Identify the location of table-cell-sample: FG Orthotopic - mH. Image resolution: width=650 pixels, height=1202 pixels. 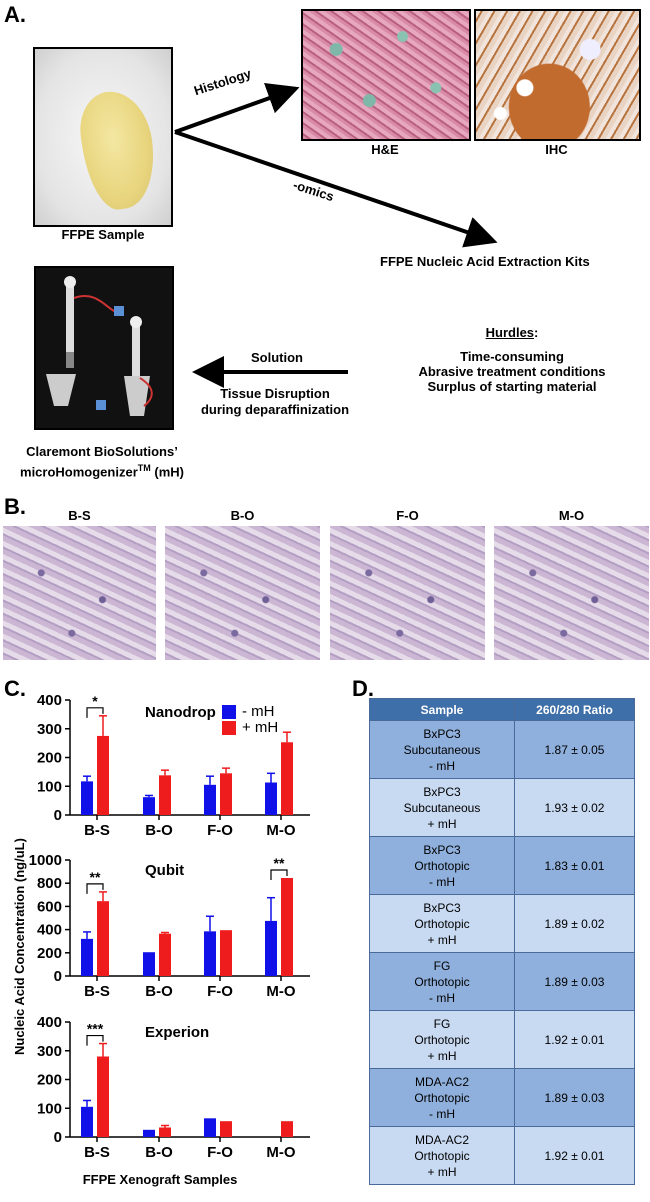
(442, 981).